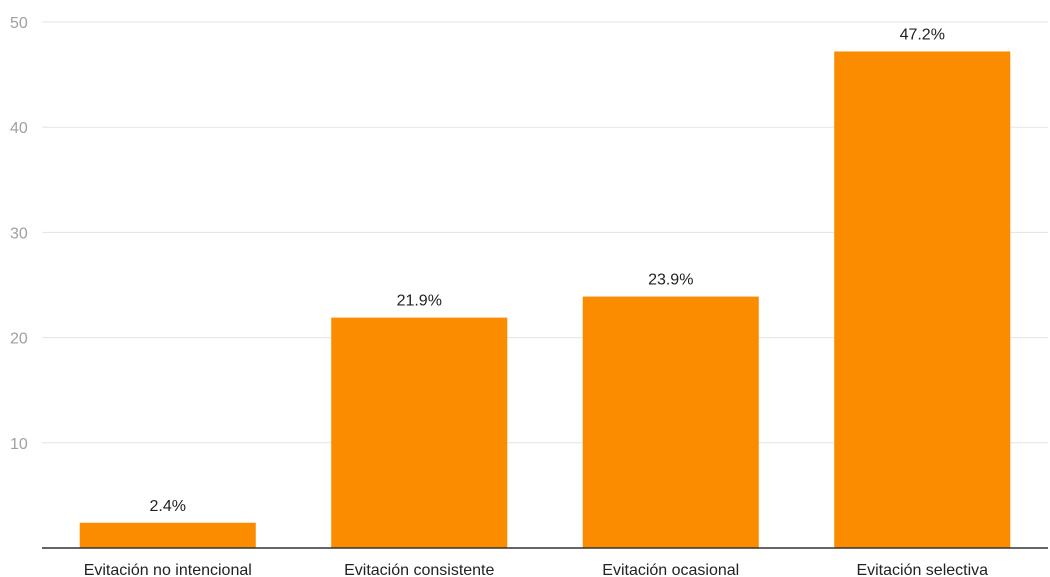 The height and width of the screenshot is (577, 1050). I want to click on y-tick-label: 10, so click(19, 444).